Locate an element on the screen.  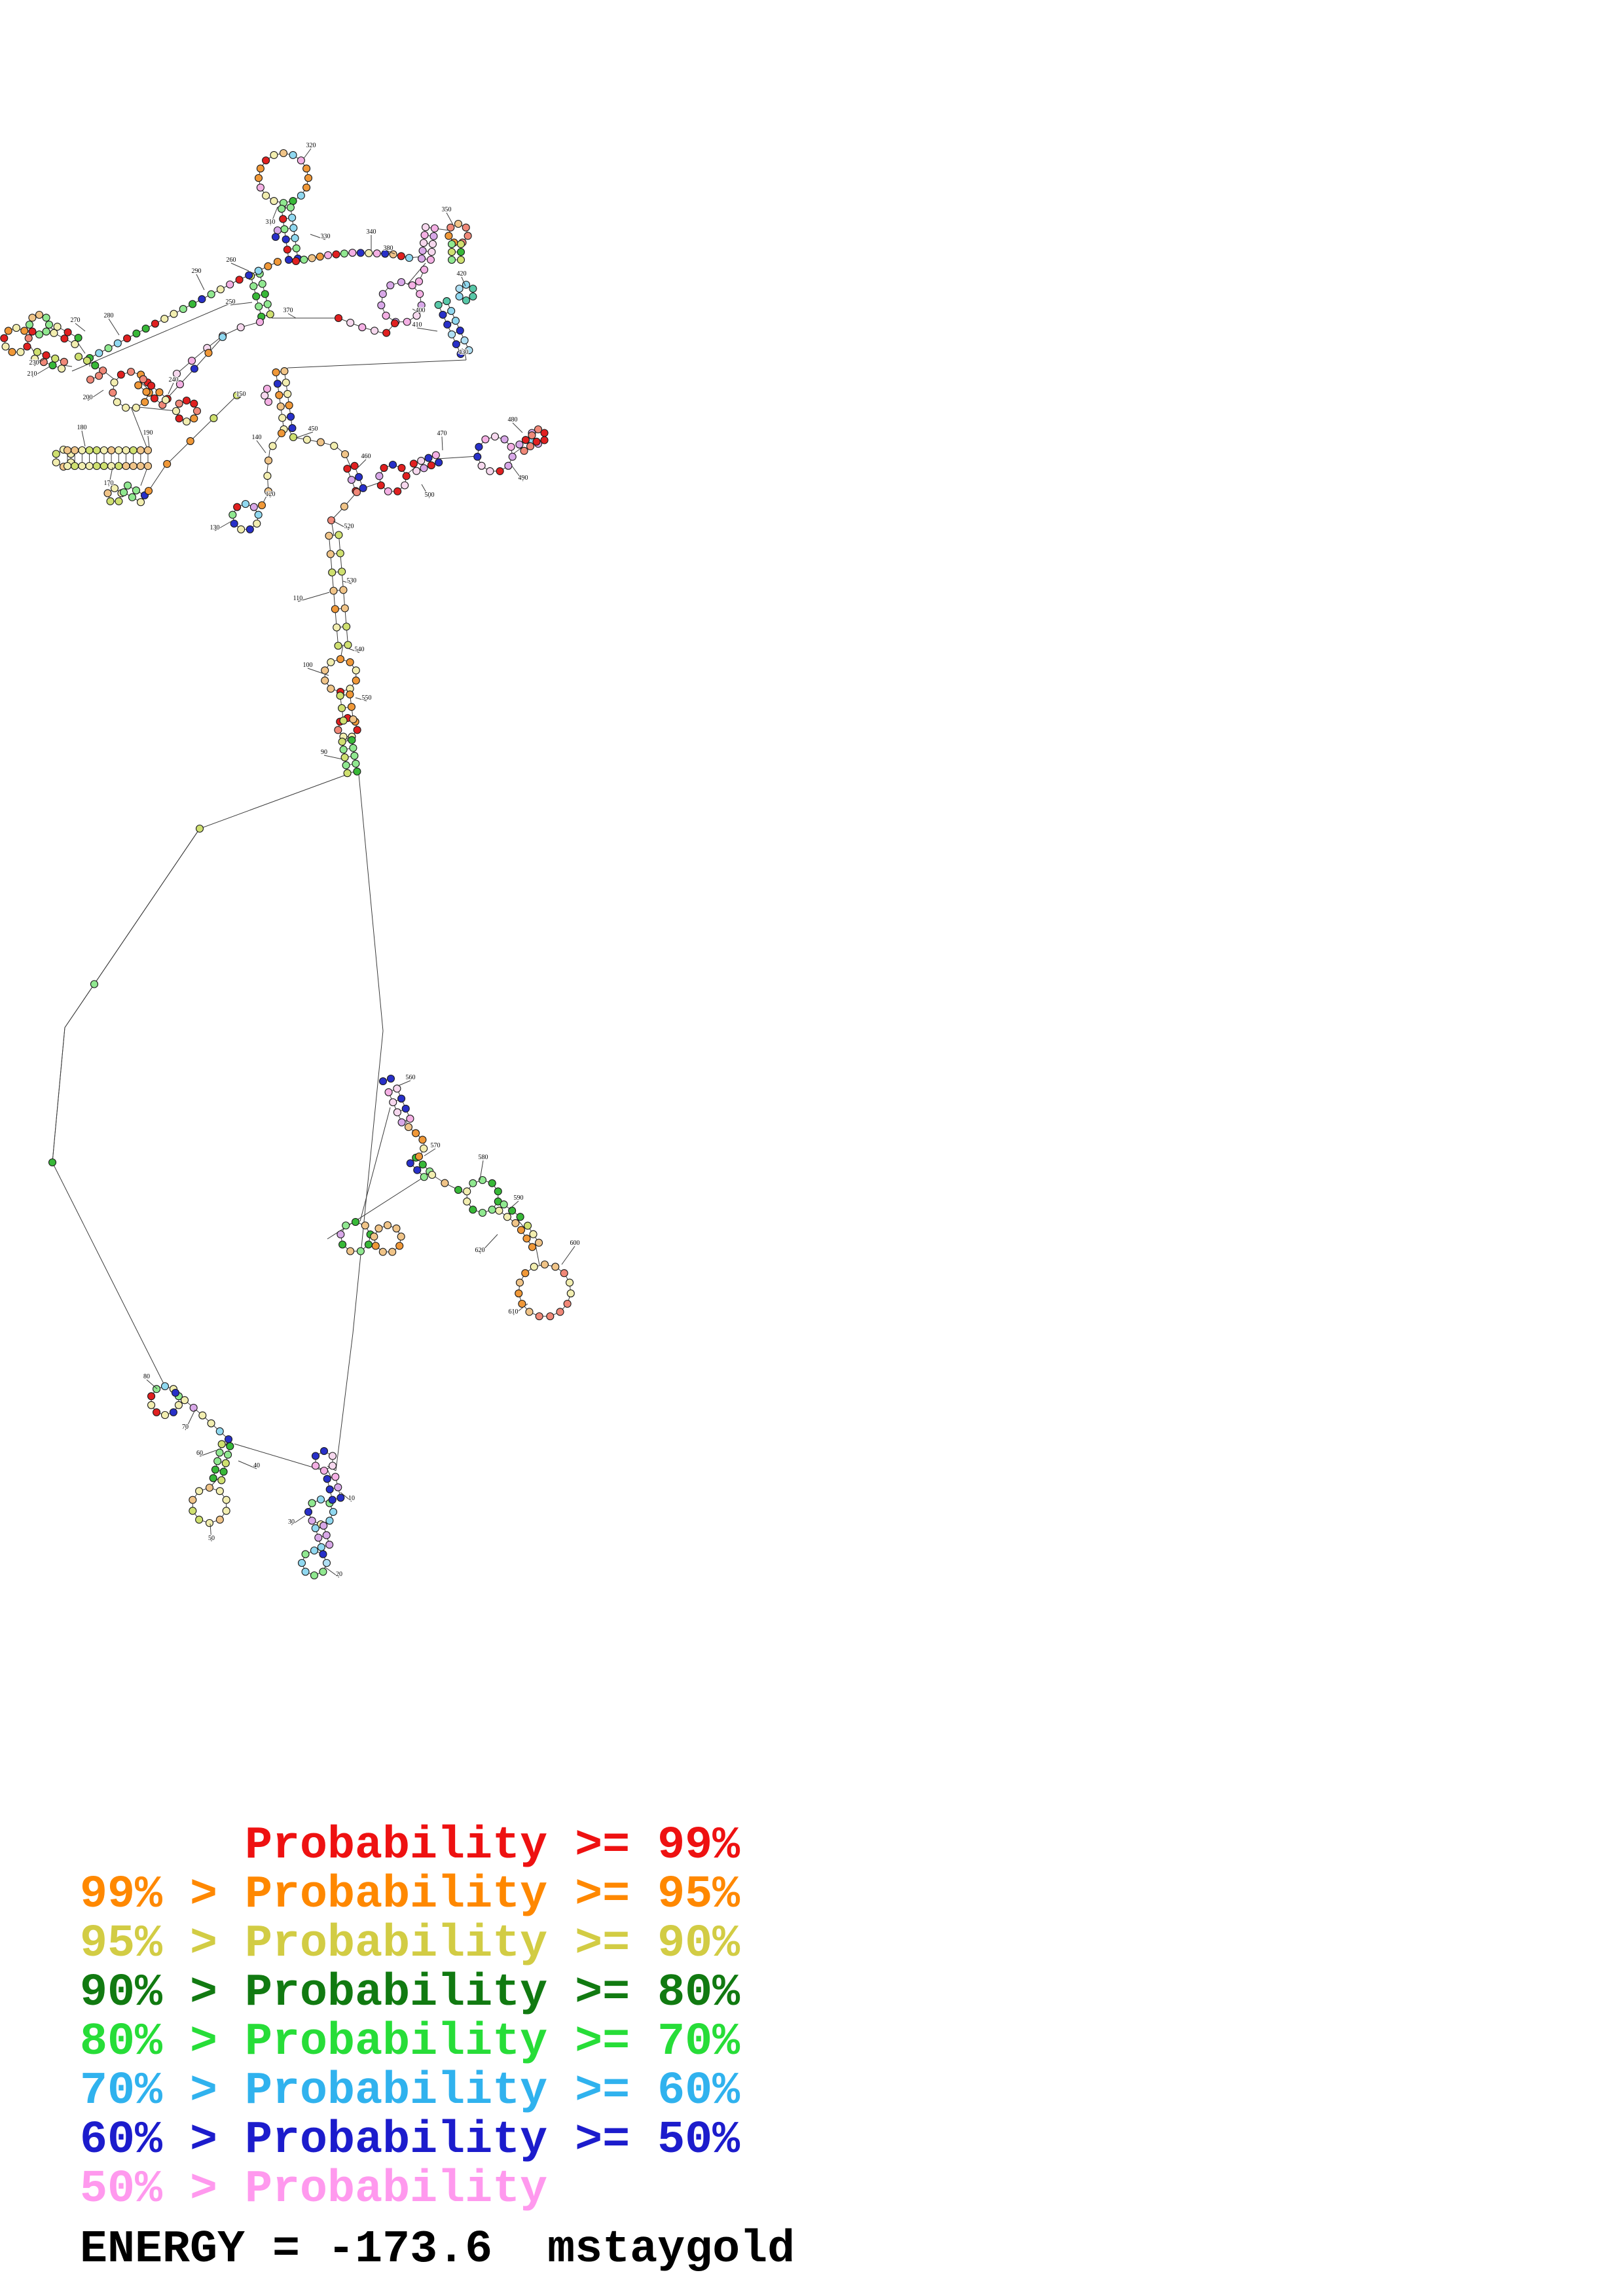
position-label: 190 is located at coordinates (148, 433).